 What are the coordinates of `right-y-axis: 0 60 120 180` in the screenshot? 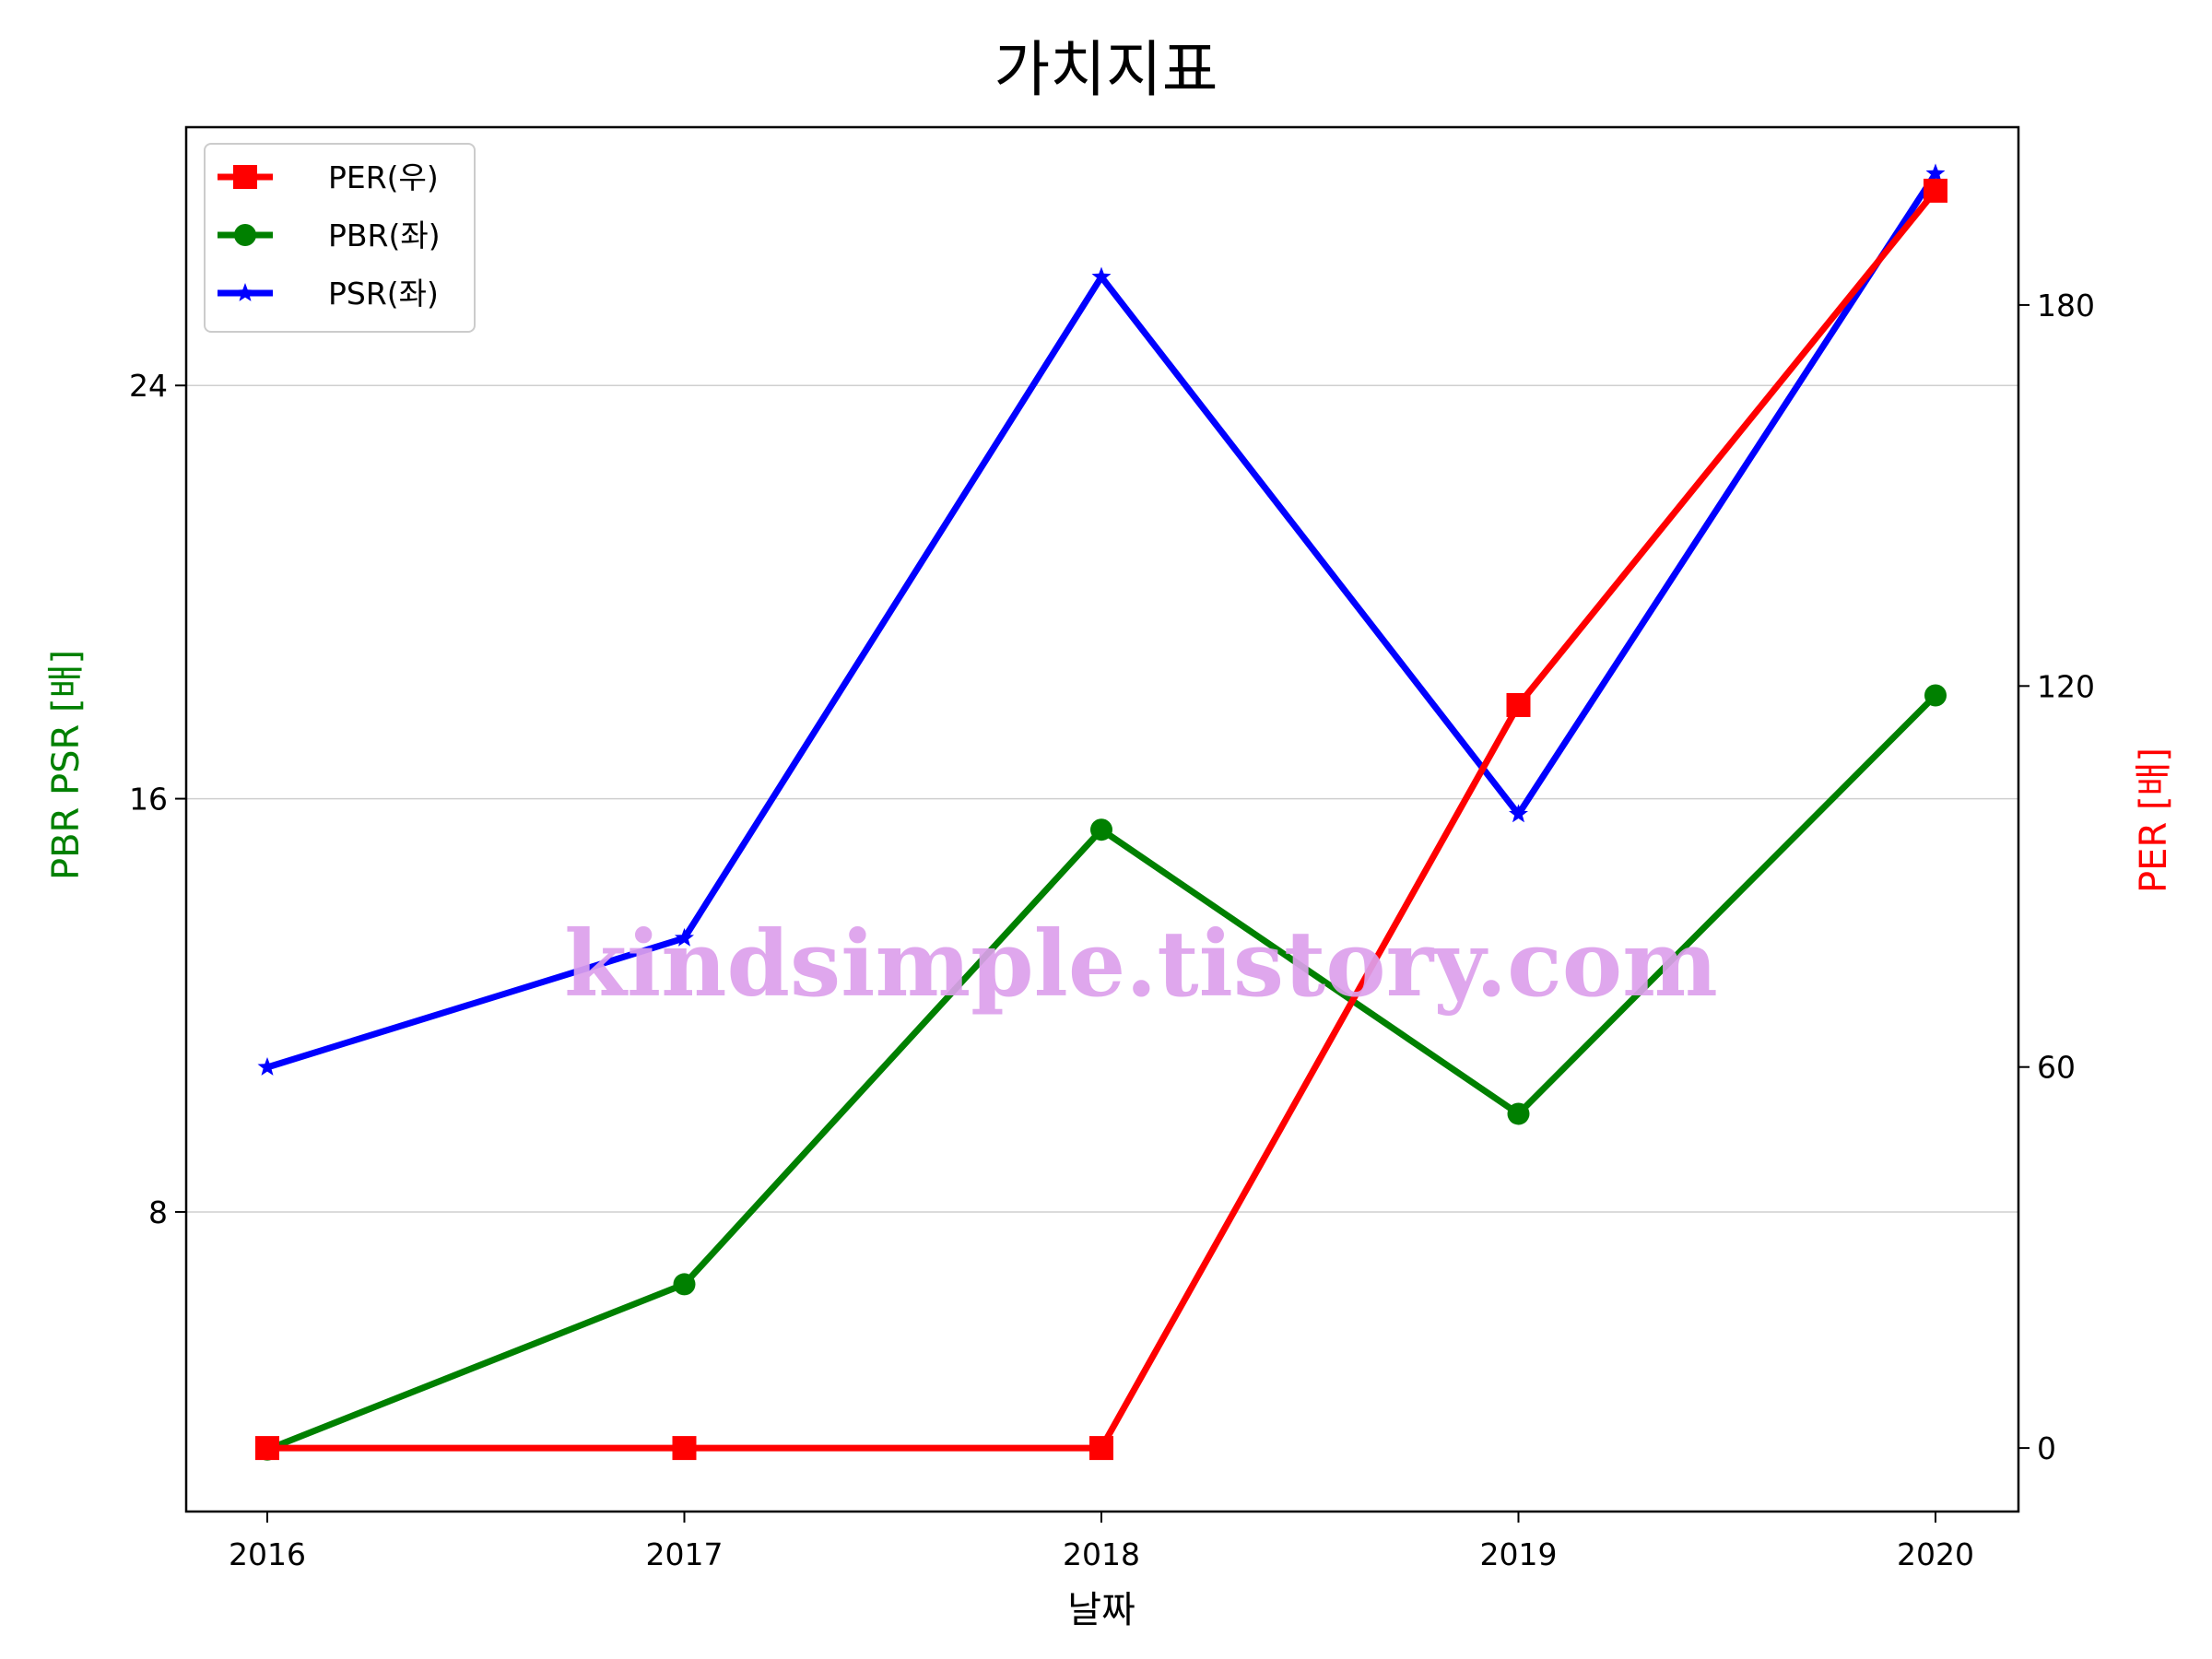 It's located at (2056, 877).